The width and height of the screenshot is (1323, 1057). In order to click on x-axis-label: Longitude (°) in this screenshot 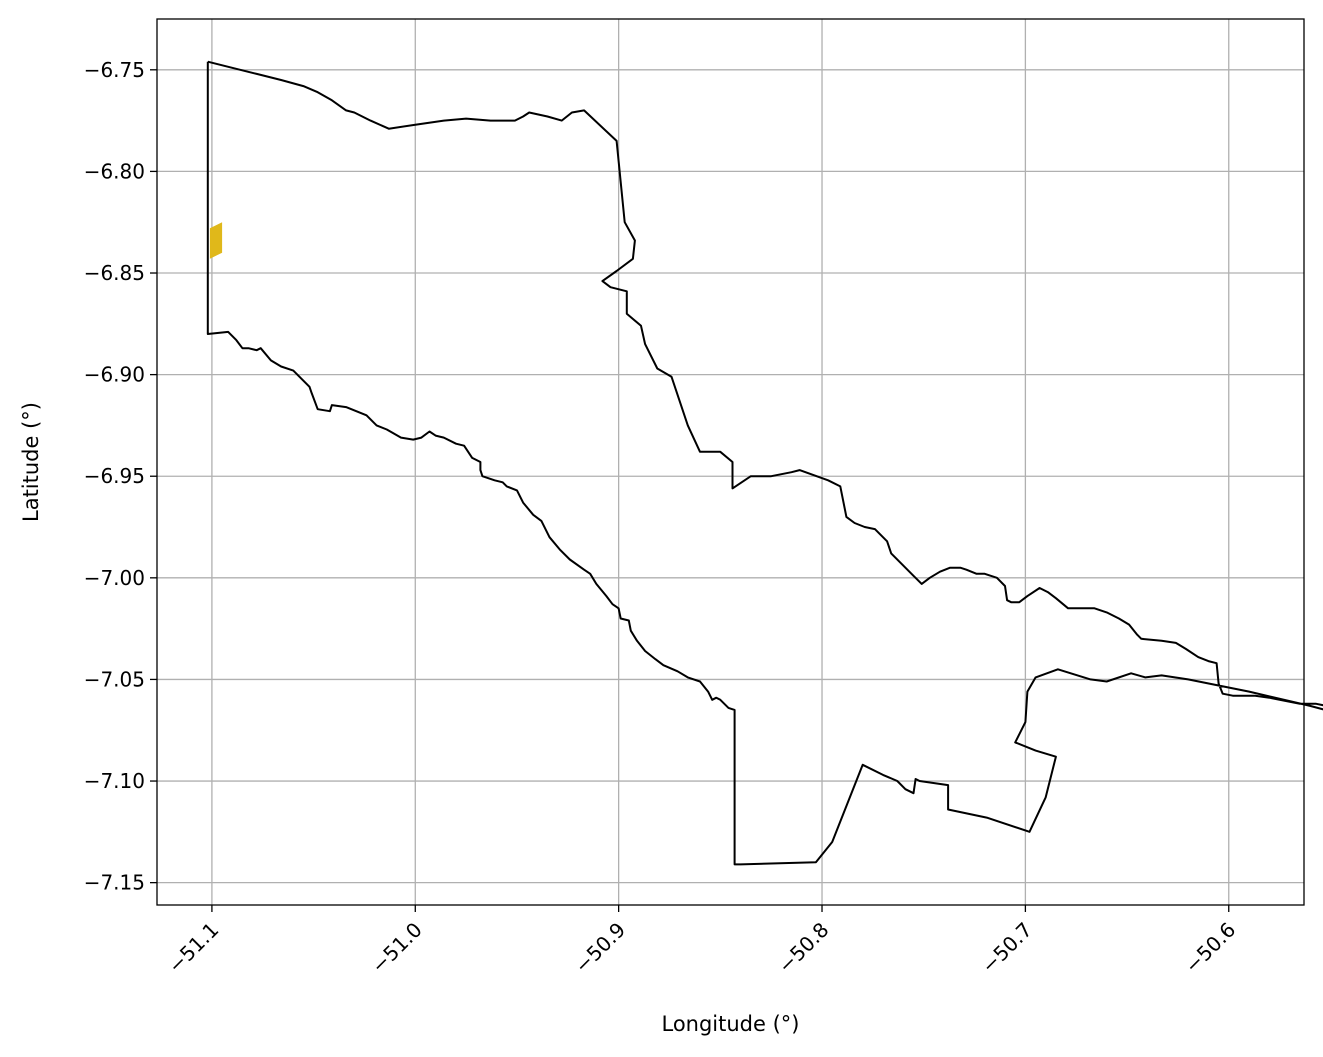, I will do `click(730, 1024)`.